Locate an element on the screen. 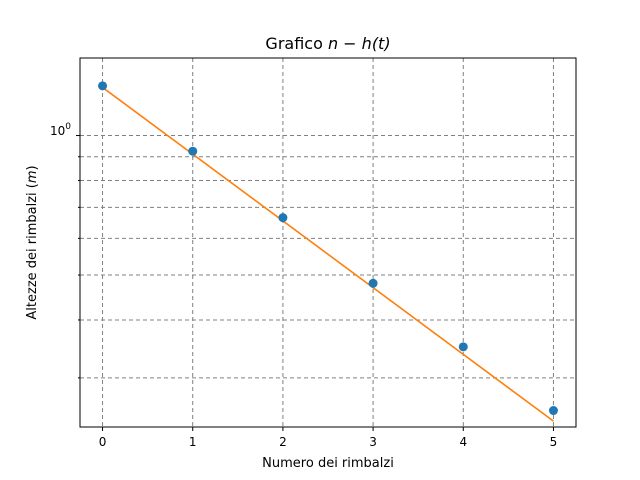 The height and width of the screenshot is (480, 640). x-tick-label: 4 is located at coordinates (463, 442).